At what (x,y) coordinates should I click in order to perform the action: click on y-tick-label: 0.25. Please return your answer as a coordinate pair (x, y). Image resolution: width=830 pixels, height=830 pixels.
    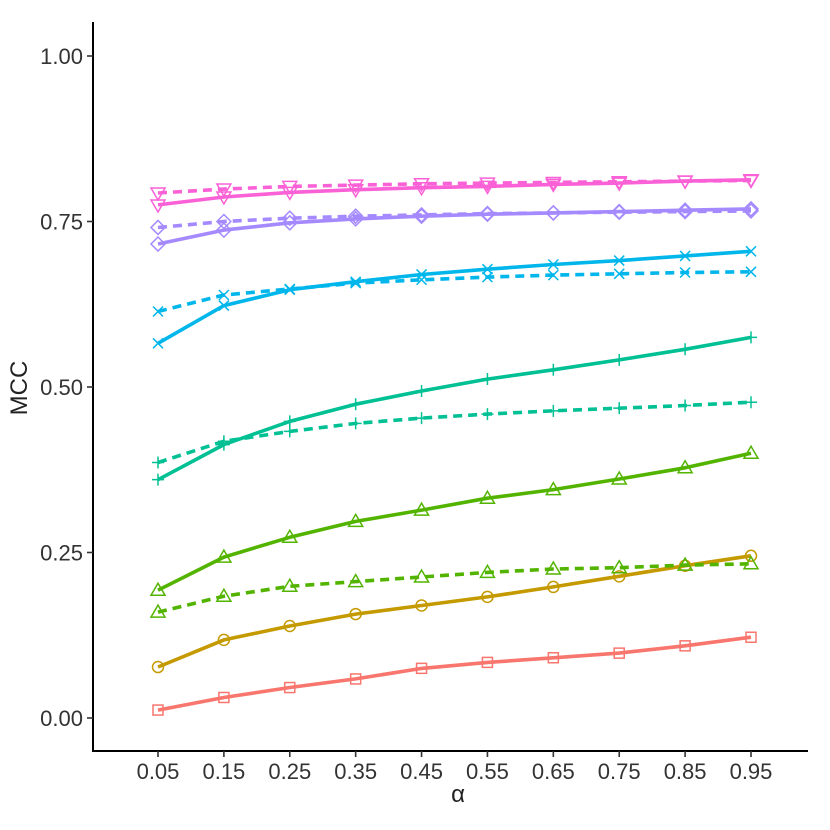
    Looking at the image, I should click on (61, 553).